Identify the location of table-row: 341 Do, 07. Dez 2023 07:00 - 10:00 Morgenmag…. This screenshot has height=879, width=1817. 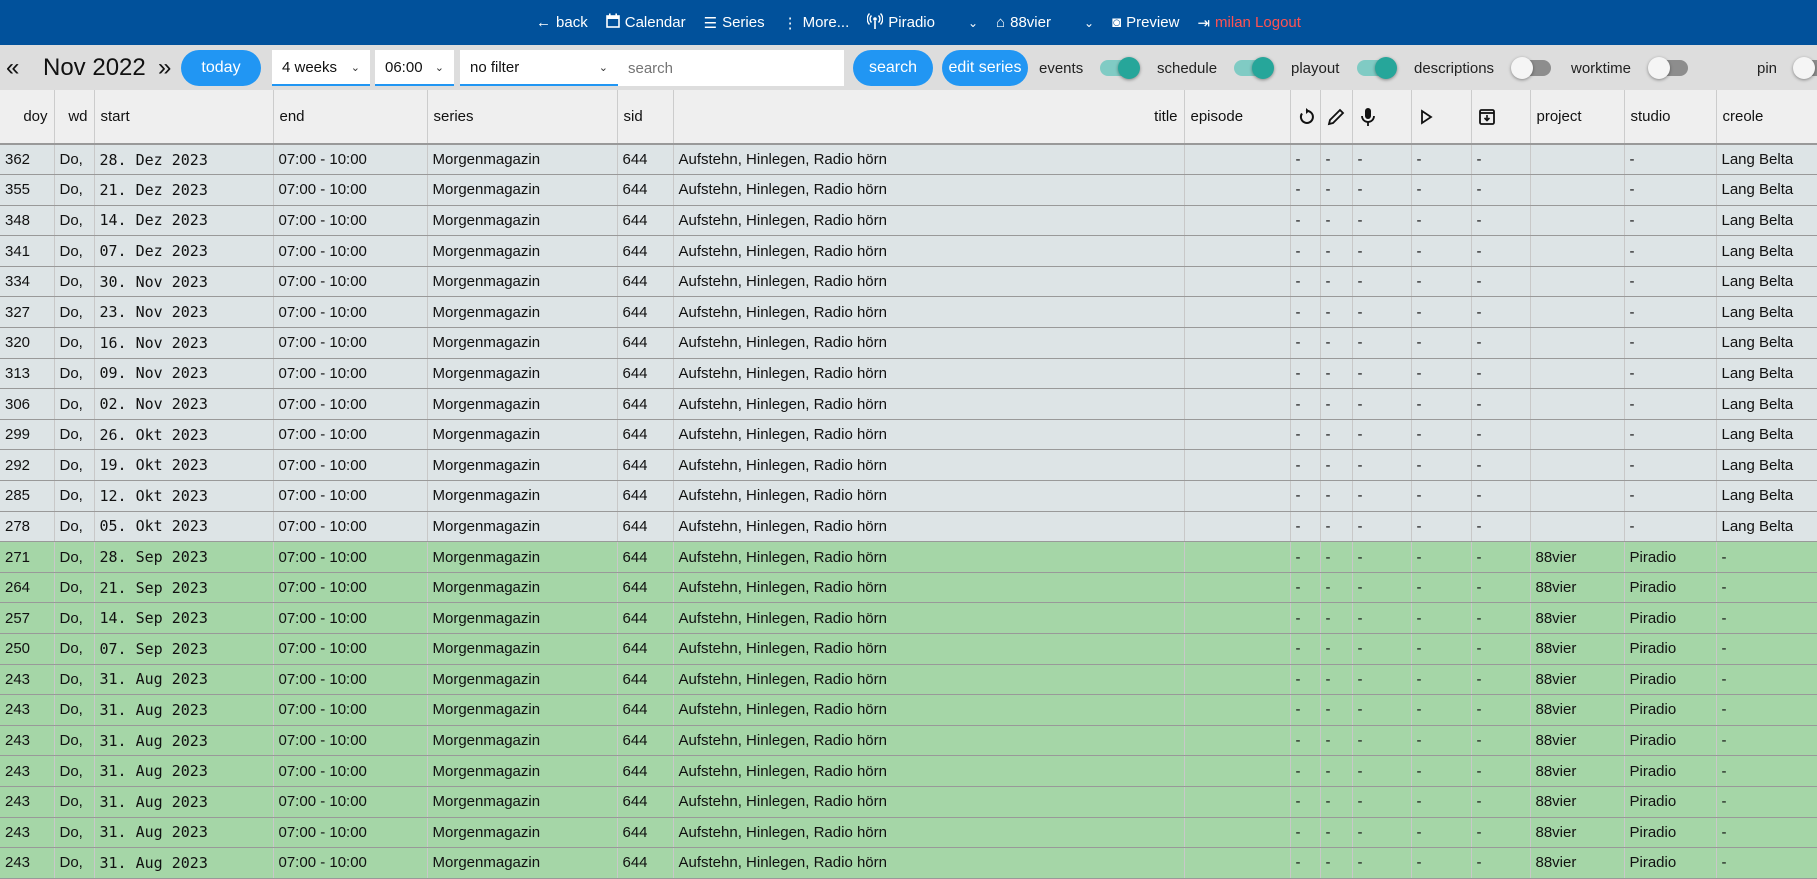
(908, 251).